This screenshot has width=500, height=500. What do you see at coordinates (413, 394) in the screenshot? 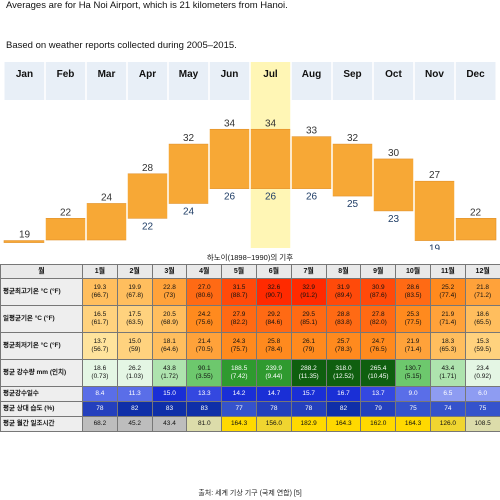
I see `table-cell: 9.0` at bounding box center [413, 394].